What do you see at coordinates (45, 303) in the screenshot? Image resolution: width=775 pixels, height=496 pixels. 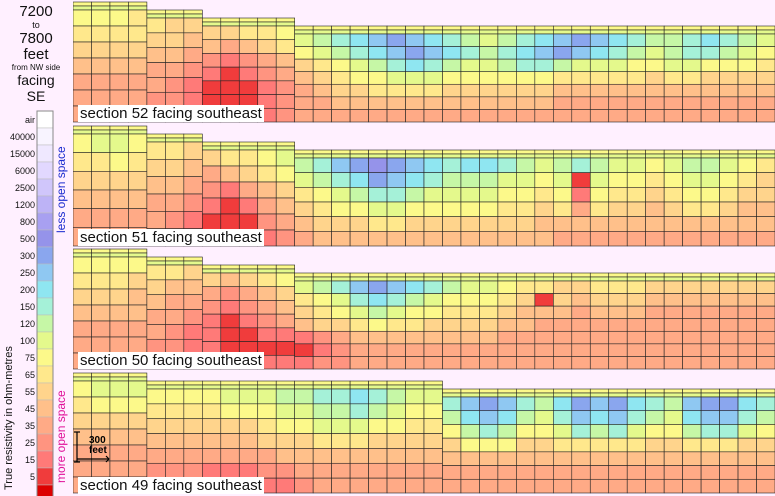 I see `legend-border` at bounding box center [45, 303].